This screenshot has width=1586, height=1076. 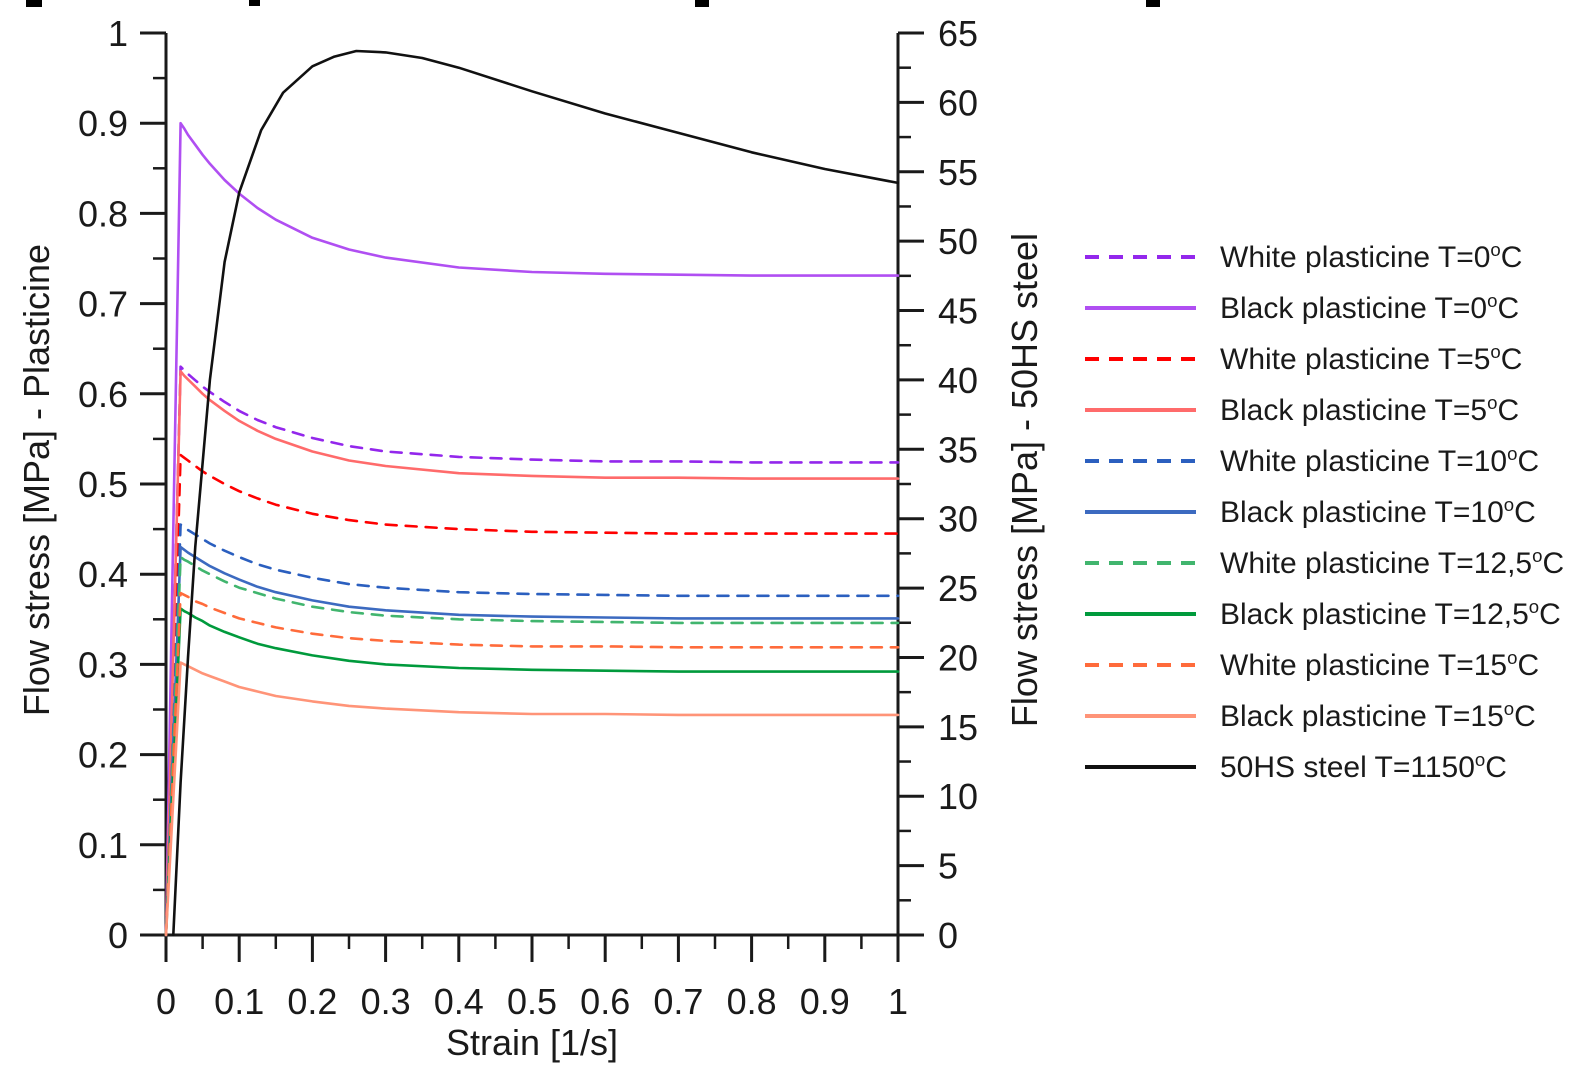 What do you see at coordinates (678, 1001) in the screenshot?
I see `x-tick-label: 0.7` at bounding box center [678, 1001].